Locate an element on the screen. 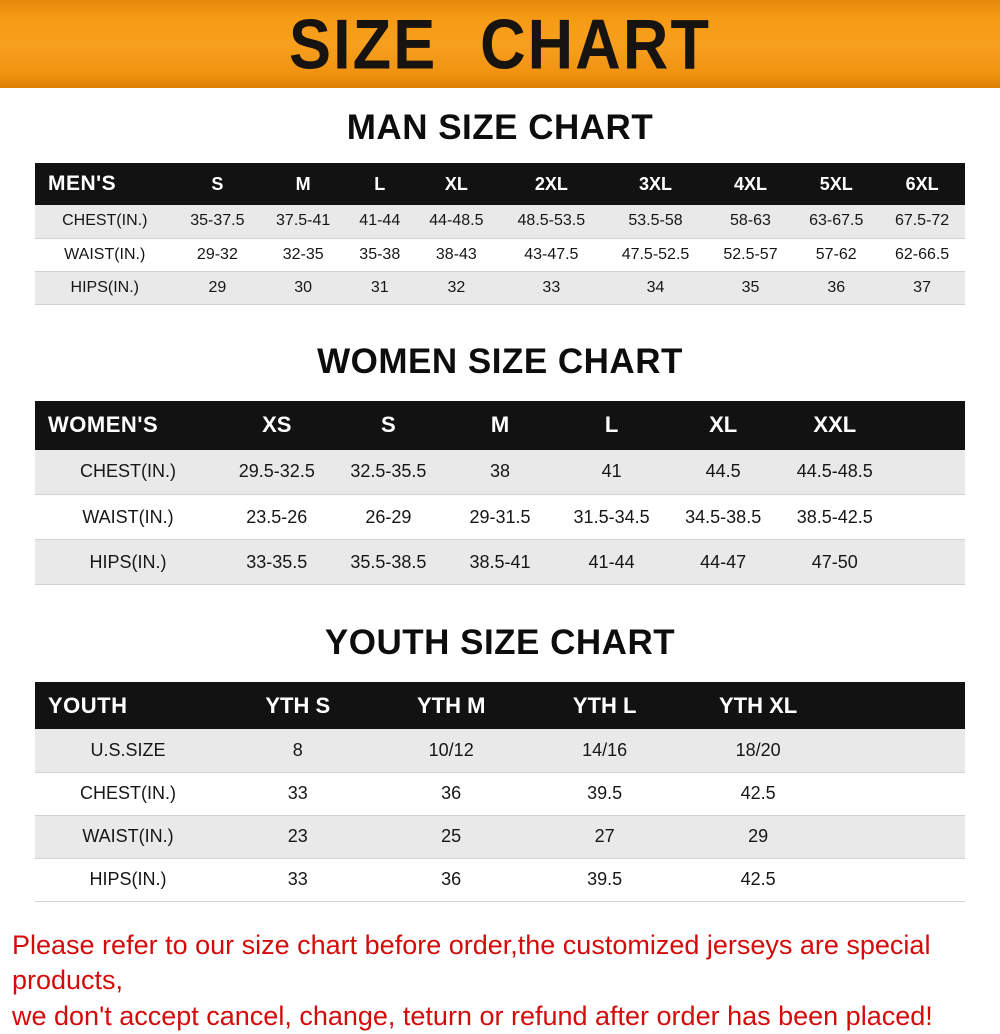  value-cell: 25 is located at coordinates (450, 836).